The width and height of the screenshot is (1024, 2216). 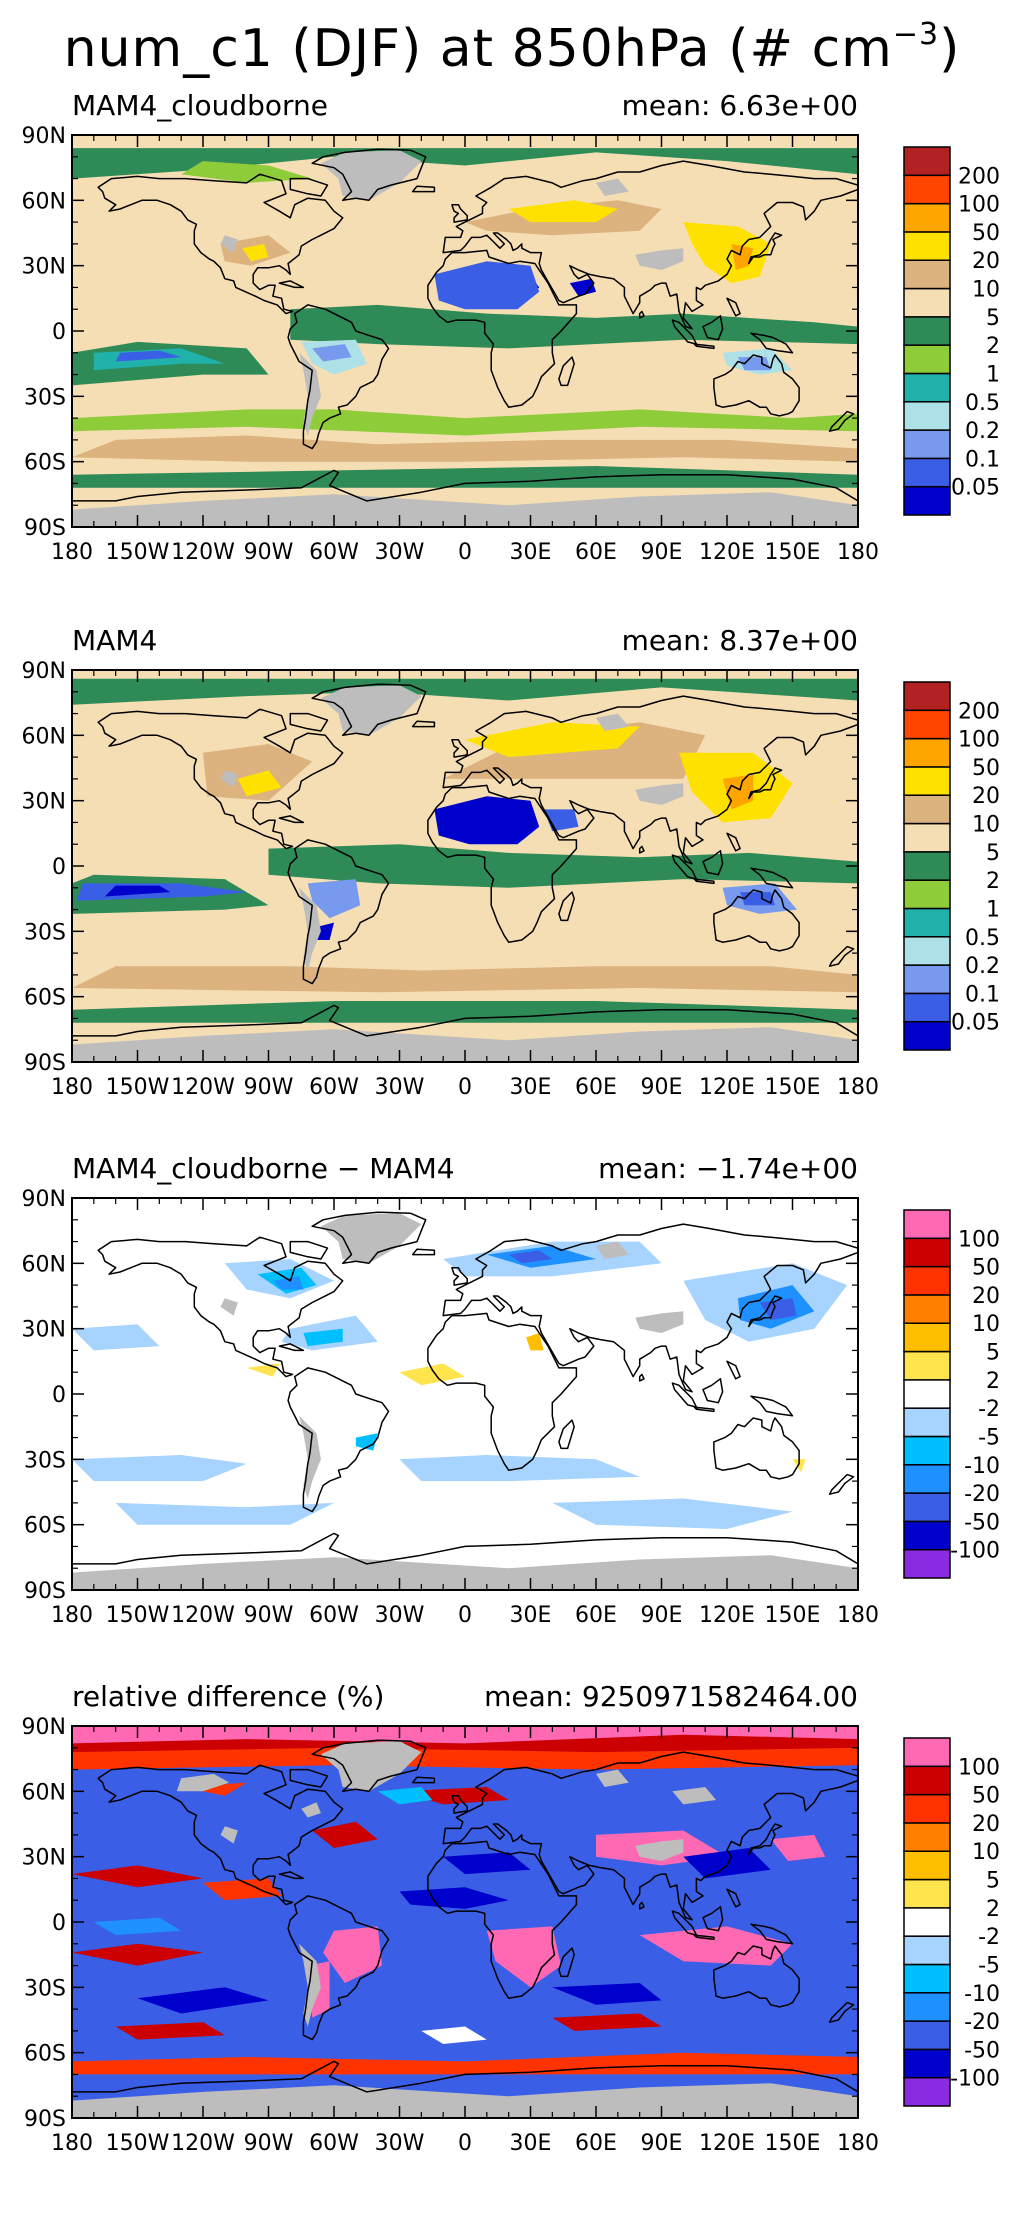 What do you see at coordinates (756, 1976) in the screenshot?
I see `coastline-australia` at bounding box center [756, 1976].